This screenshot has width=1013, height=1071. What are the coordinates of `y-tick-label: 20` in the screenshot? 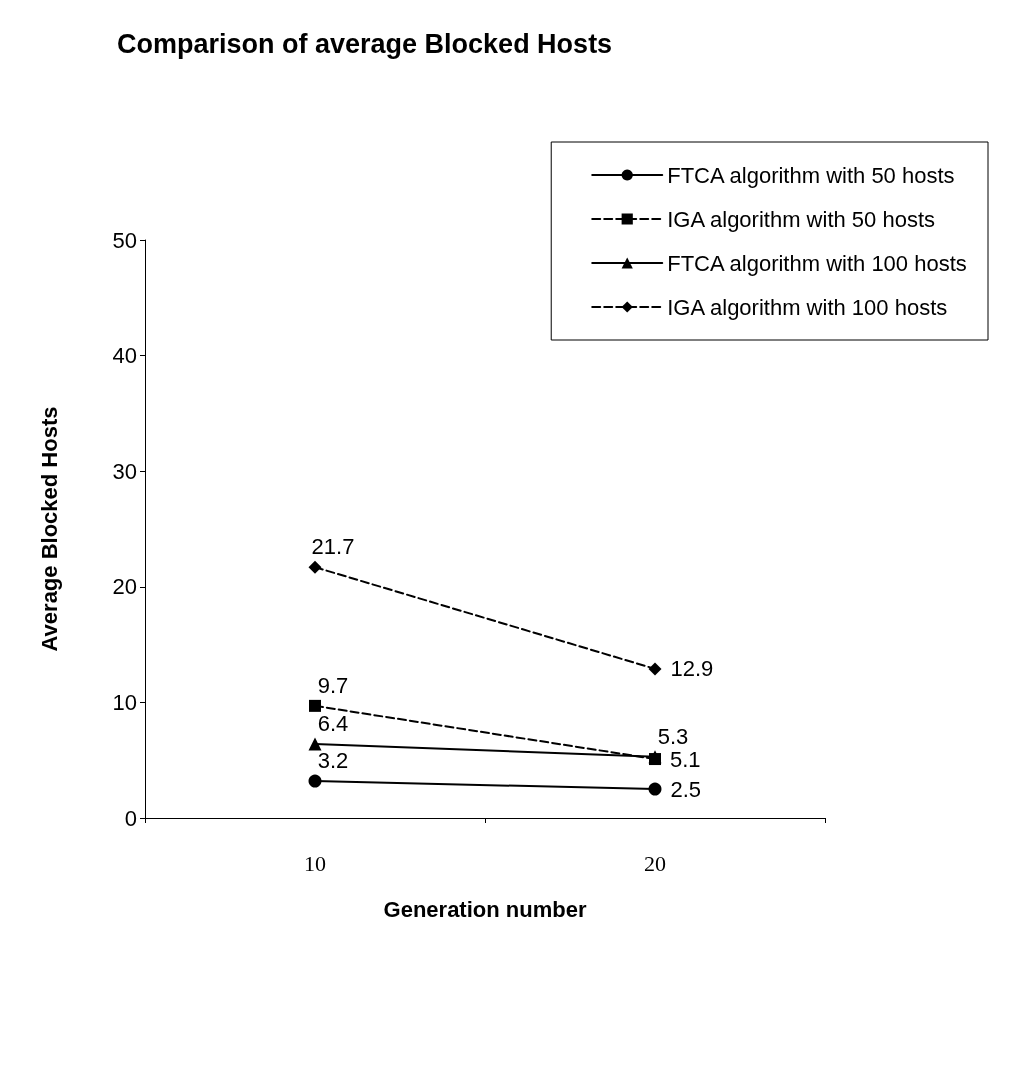 It's located at (124, 587).